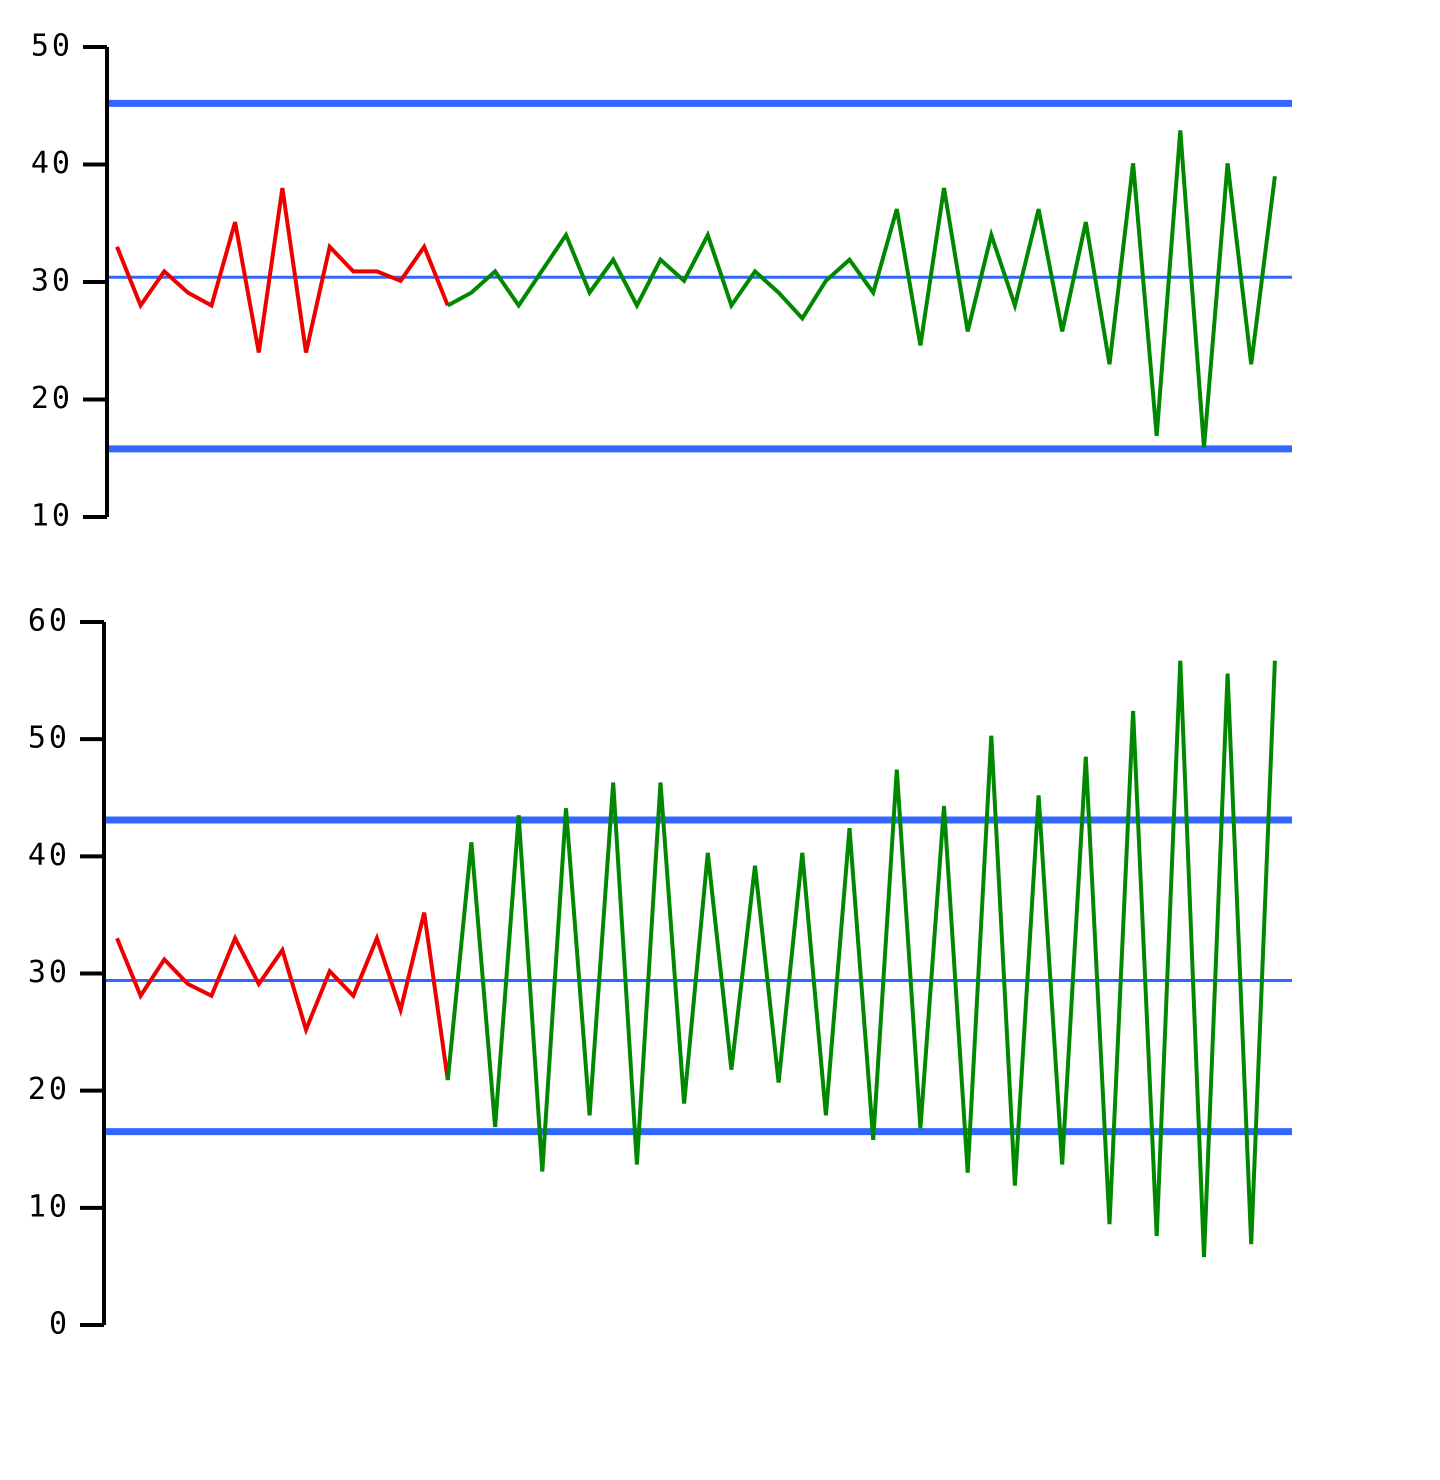 This screenshot has width=1440, height=1480. What do you see at coordinates (49, 621) in the screenshot?
I see `y-tick-label: 60` at bounding box center [49, 621].